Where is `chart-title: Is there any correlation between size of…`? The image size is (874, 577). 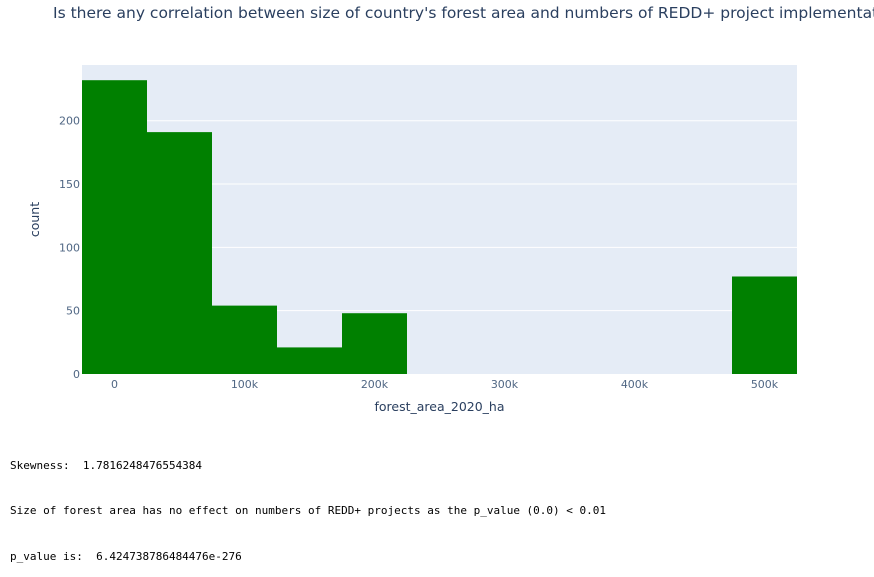 chart-title: Is there any correlation between size of… is located at coordinates (463, 13).